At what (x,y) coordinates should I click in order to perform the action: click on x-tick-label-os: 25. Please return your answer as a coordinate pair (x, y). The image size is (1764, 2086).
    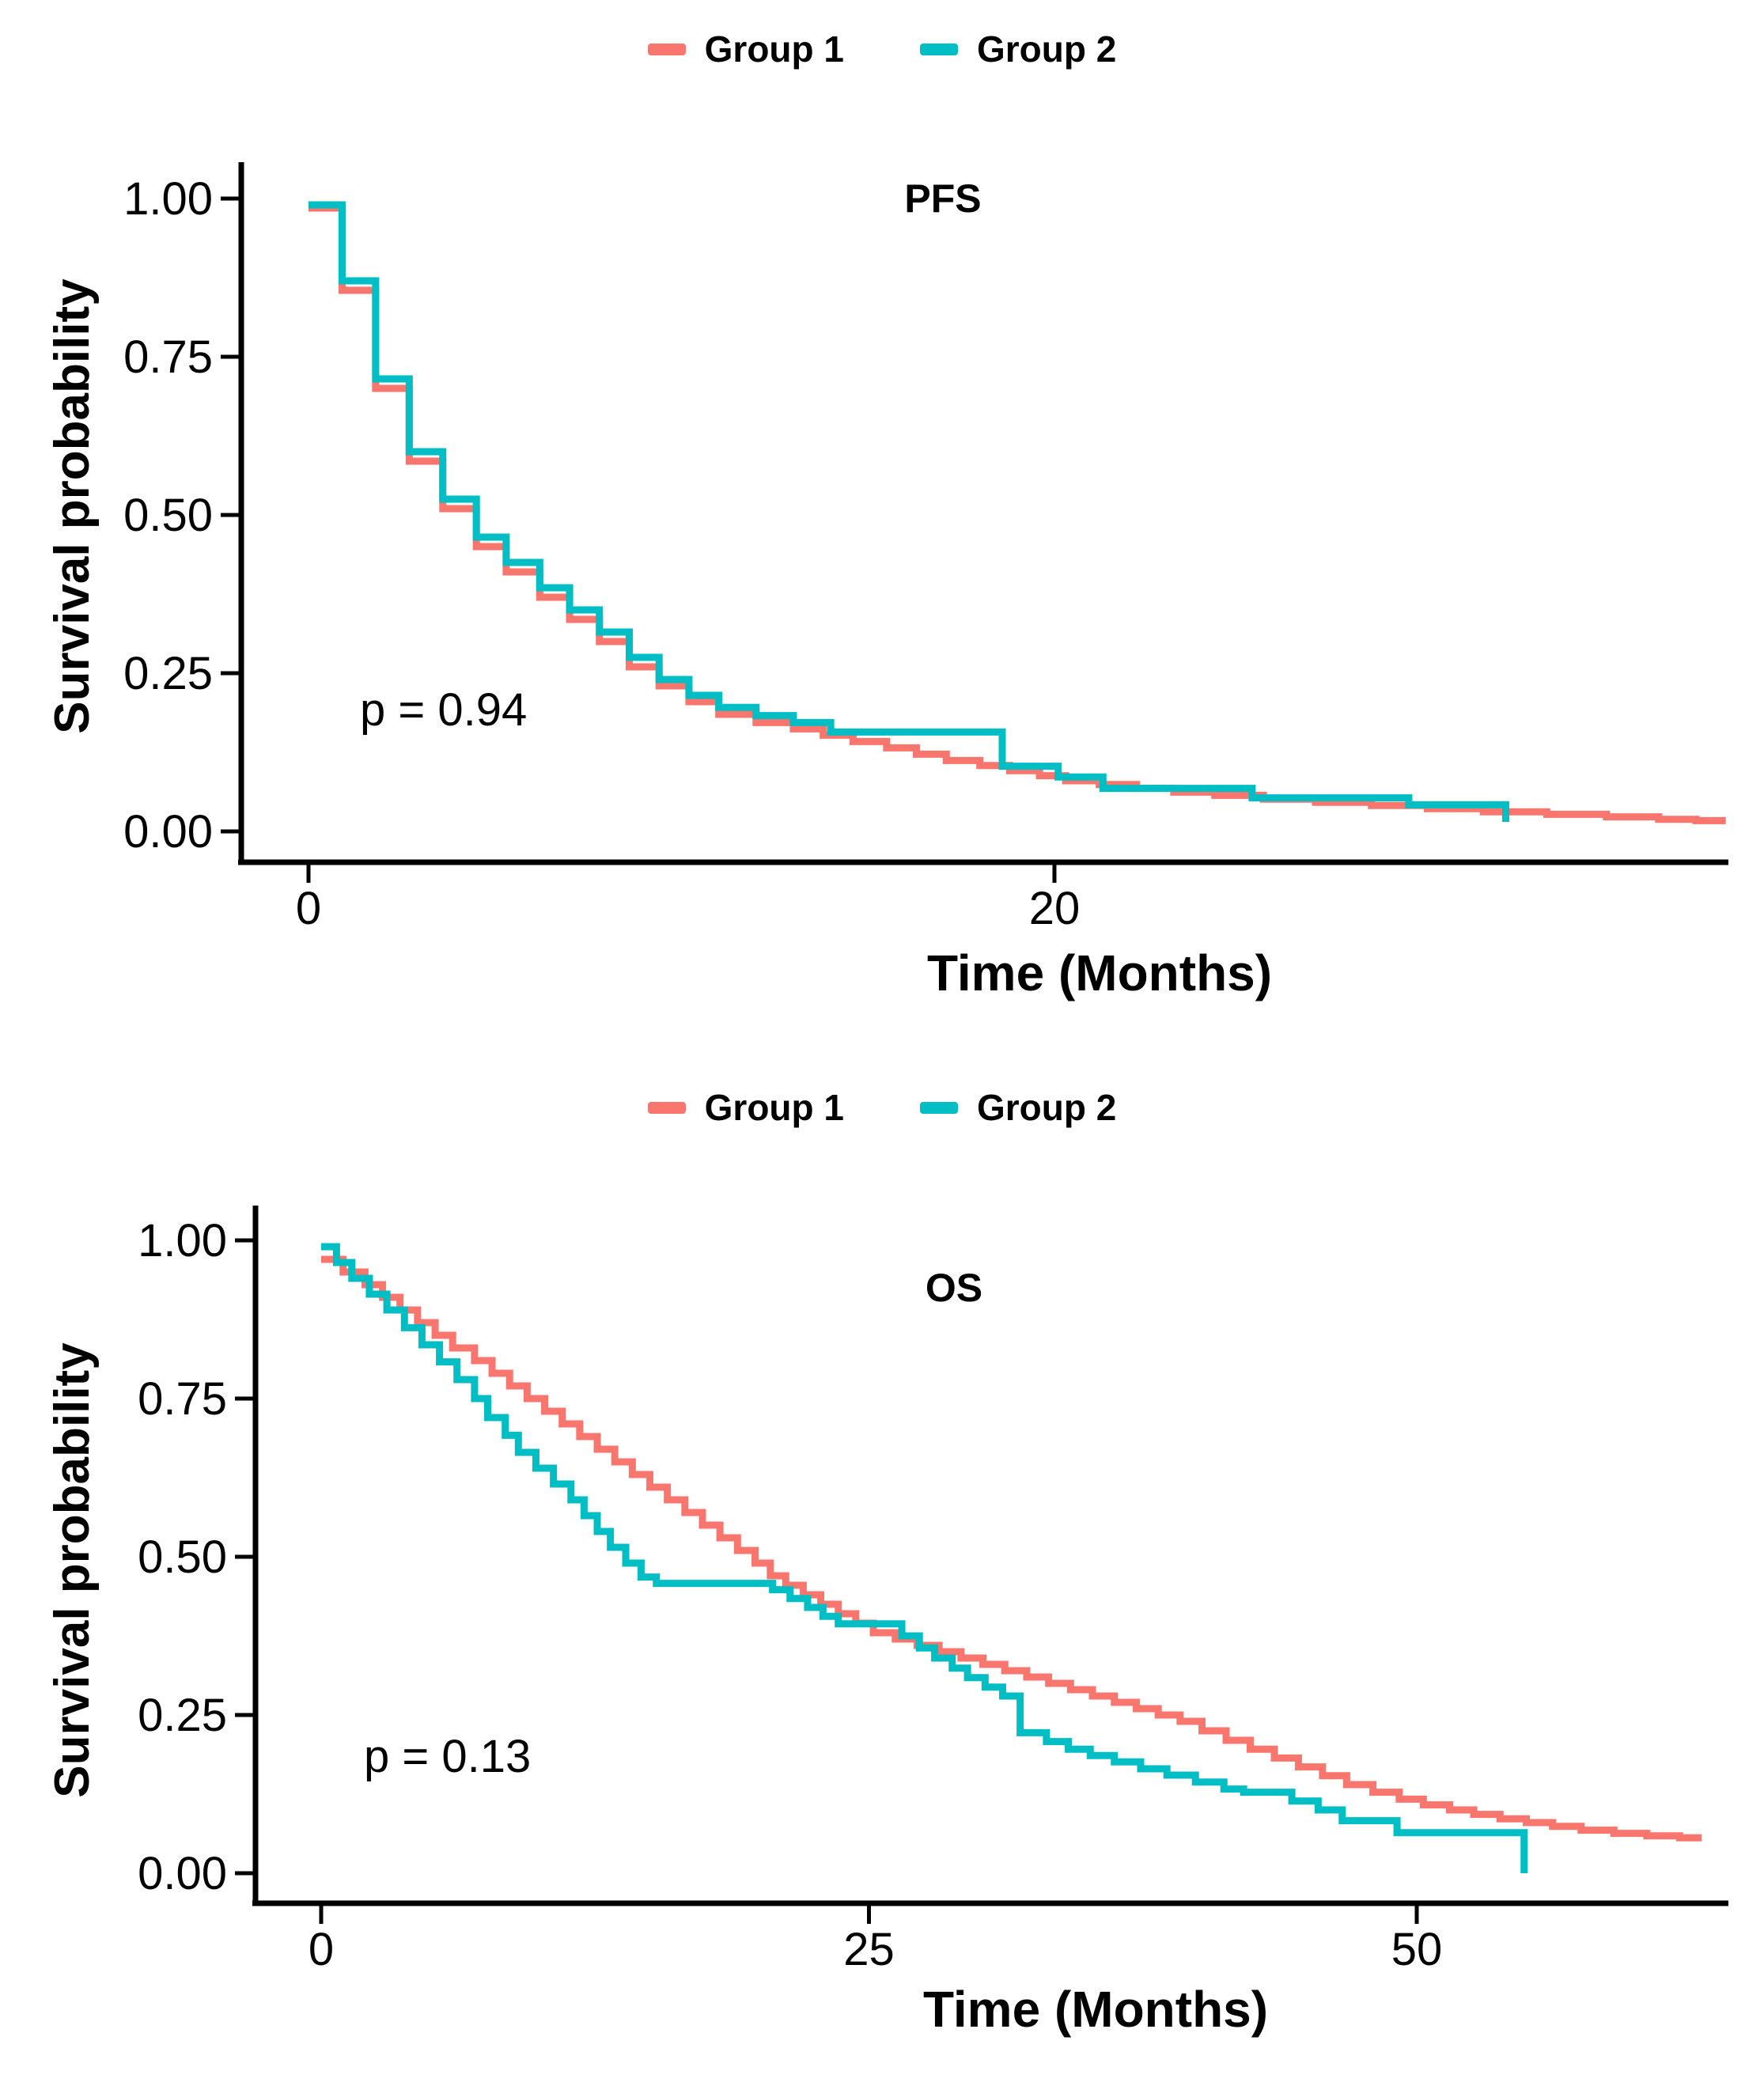
    Looking at the image, I should click on (869, 1949).